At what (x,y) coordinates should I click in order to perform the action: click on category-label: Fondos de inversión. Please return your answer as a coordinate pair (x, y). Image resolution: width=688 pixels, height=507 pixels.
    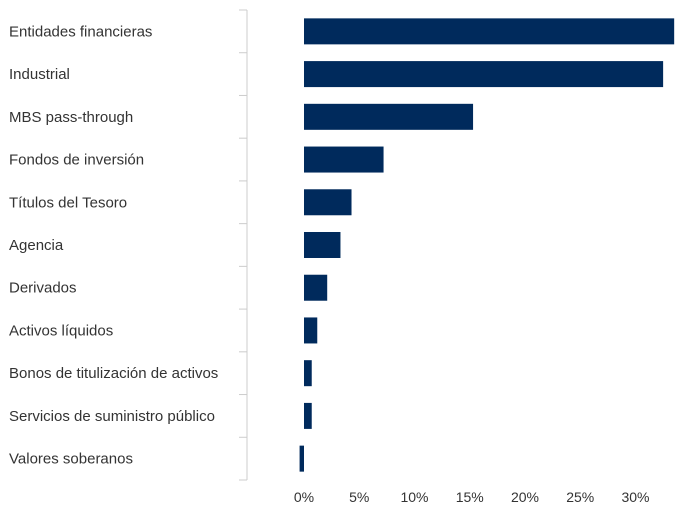
    Looking at the image, I should click on (76, 160).